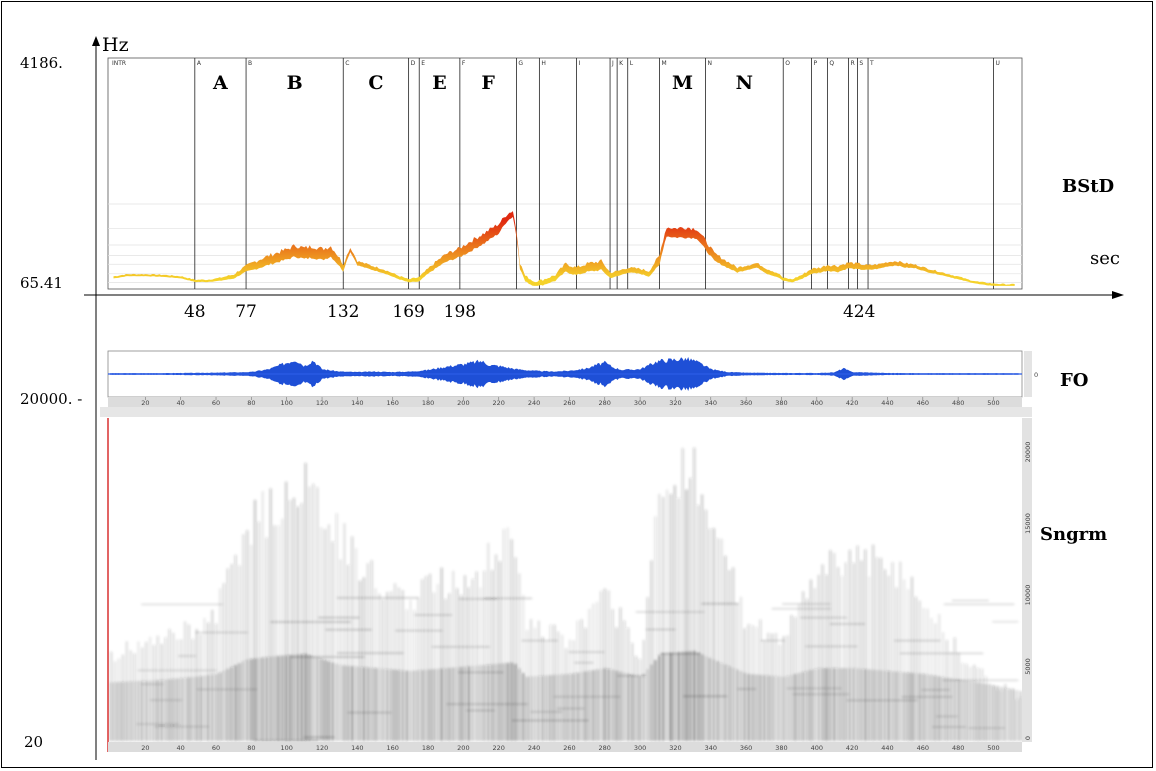  Describe the element at coordinates (520, 63) in the screenshot. I see `segment-label: G` at that location.